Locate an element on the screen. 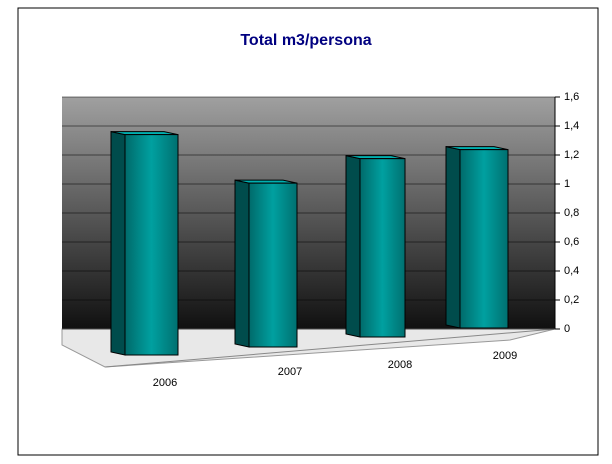  chart-title: Total m3/persona is located at coordinates (305, 40).